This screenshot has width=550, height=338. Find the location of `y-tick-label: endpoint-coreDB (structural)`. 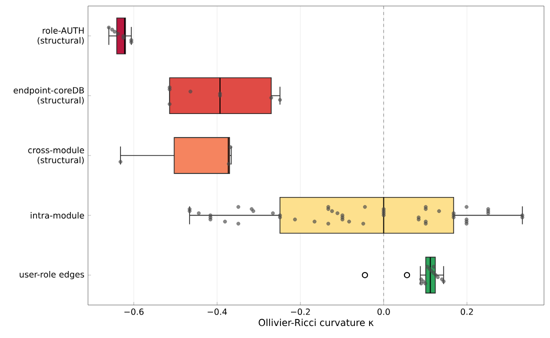

y-tick-label: endpoint-coreDB (structural) is located at coordinates (49, 95).